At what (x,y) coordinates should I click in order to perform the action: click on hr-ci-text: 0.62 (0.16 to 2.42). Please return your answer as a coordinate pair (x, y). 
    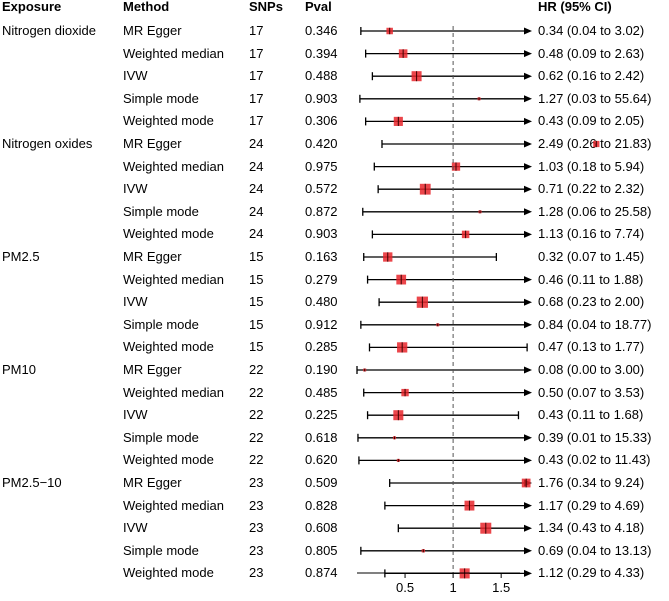
    Looking at the image, I should click on (591, 76).